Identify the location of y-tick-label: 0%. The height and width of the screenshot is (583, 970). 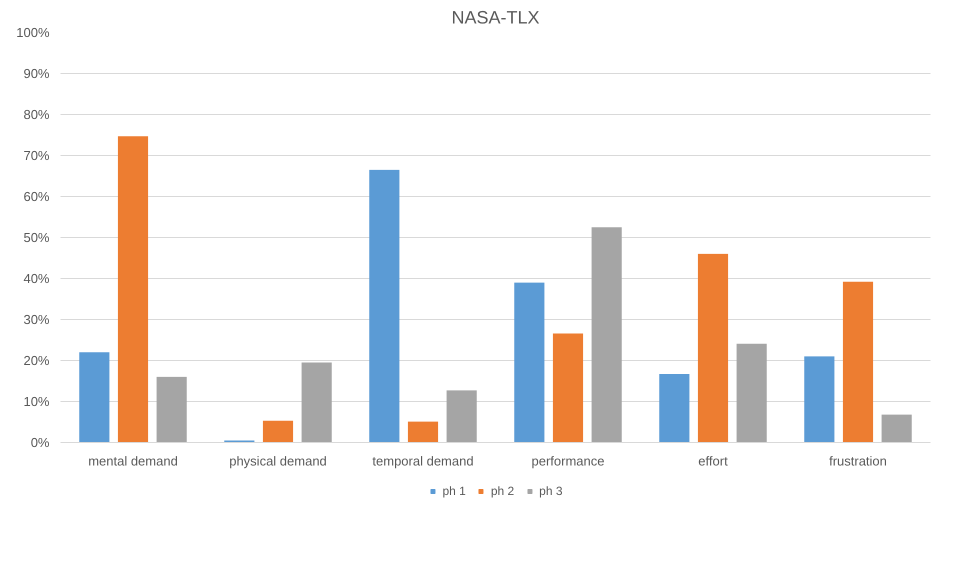
(40, 442).